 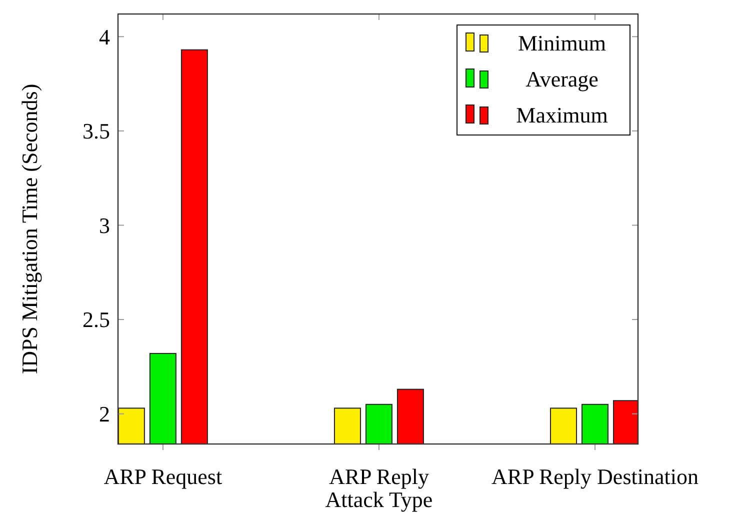 I want to click on legend-label: Minimum, so click(x=562, y=43).